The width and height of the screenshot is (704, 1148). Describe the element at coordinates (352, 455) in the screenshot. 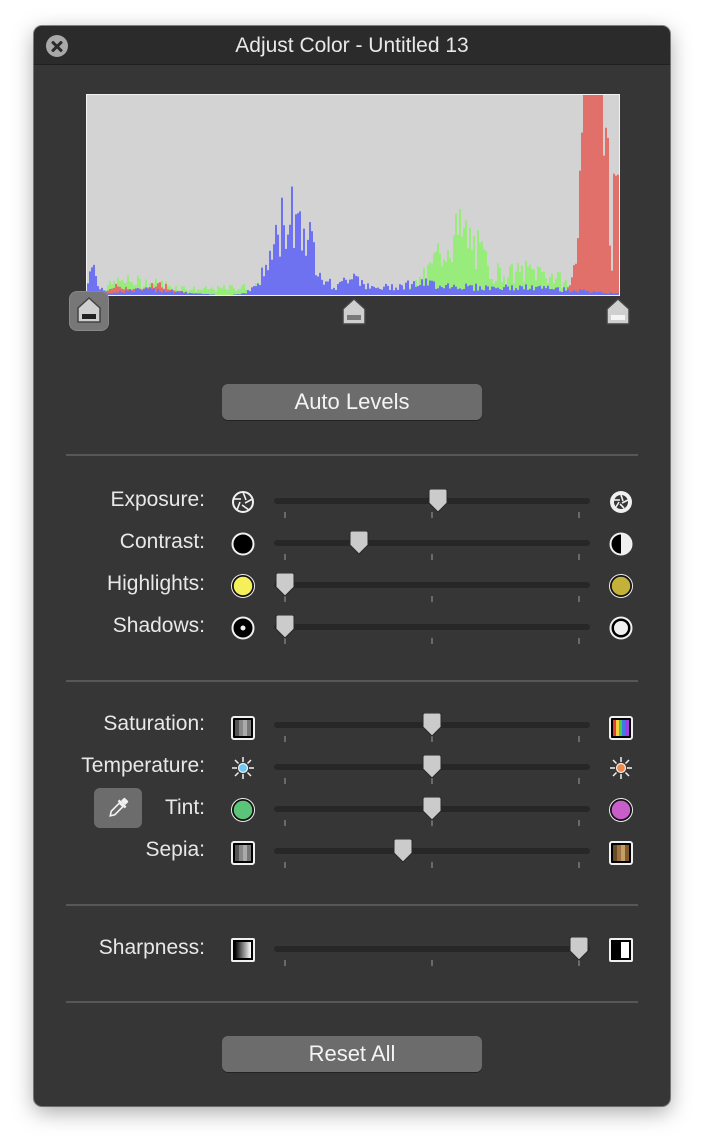

I see `divider` at that location.